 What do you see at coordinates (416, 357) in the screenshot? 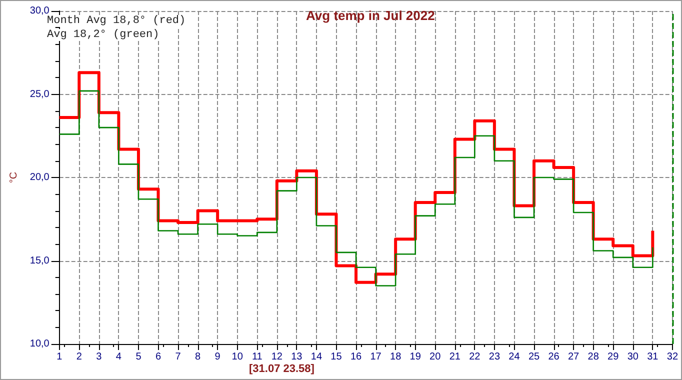
I see `x-tick-label: 19` at bounding box center [416, 357].